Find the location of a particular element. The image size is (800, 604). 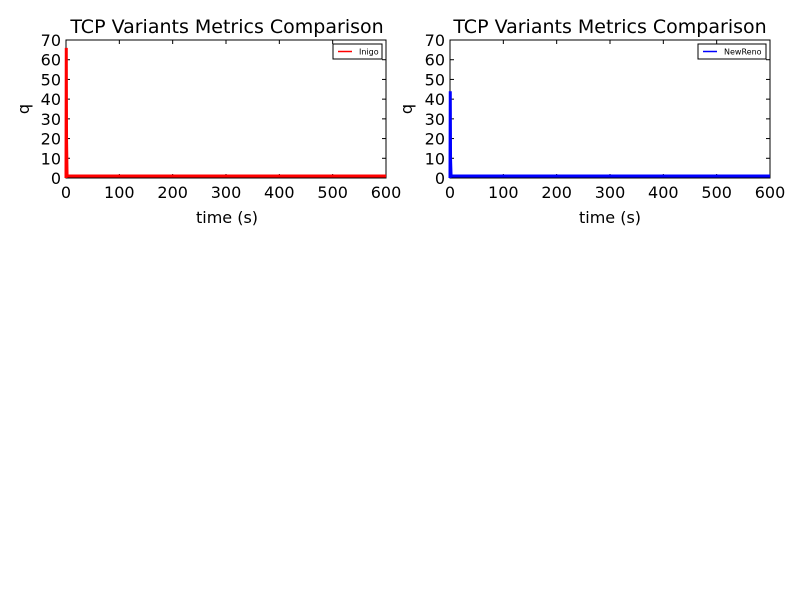

legend-label: Inigo is located at coordinates (369, 52).